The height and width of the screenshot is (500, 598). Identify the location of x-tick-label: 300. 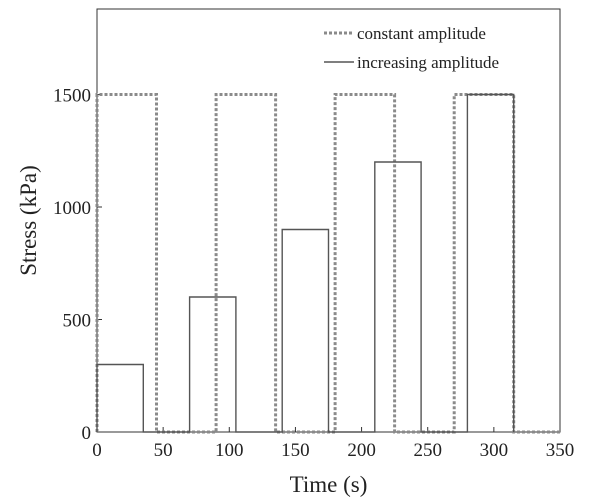
(494, 450).